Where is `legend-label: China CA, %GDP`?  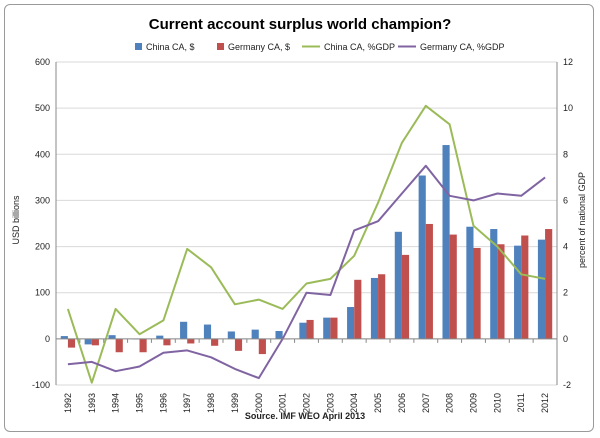
legend-label: China CA, %GDP is located at coordinates (359, 47).